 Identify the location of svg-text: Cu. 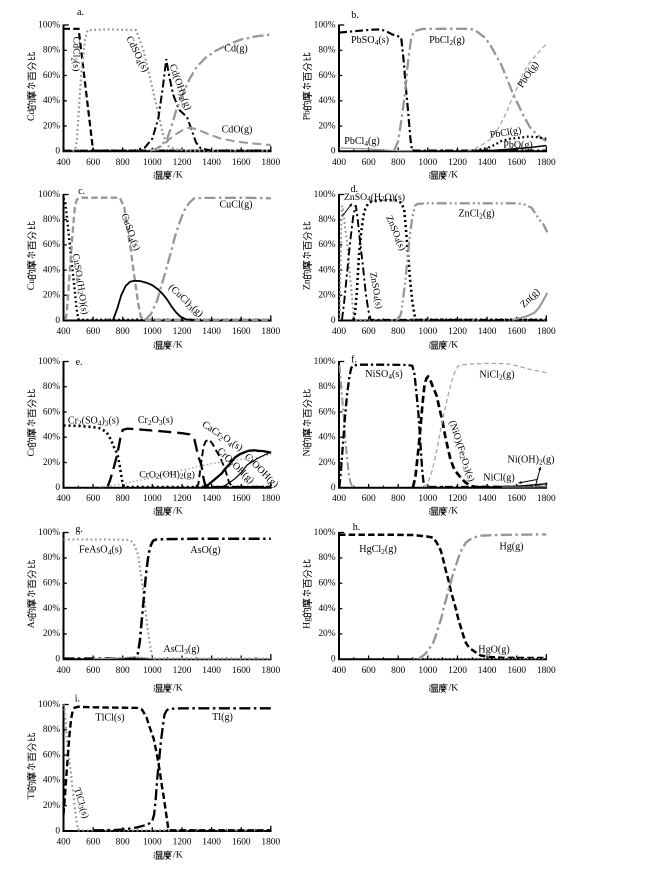
(31, 284).